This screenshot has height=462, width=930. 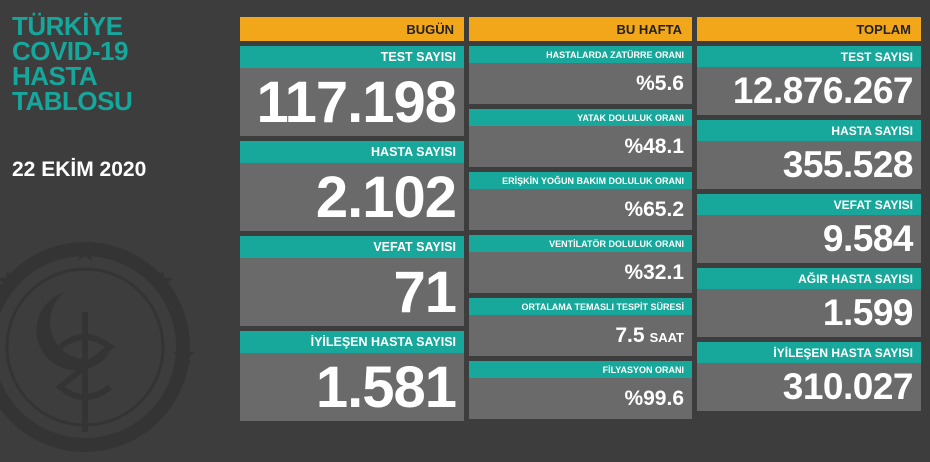 What do you see at coordinates (580, 209) in the screenshot?
I see `card-value: %65.2` at bounding box center [580, 209].